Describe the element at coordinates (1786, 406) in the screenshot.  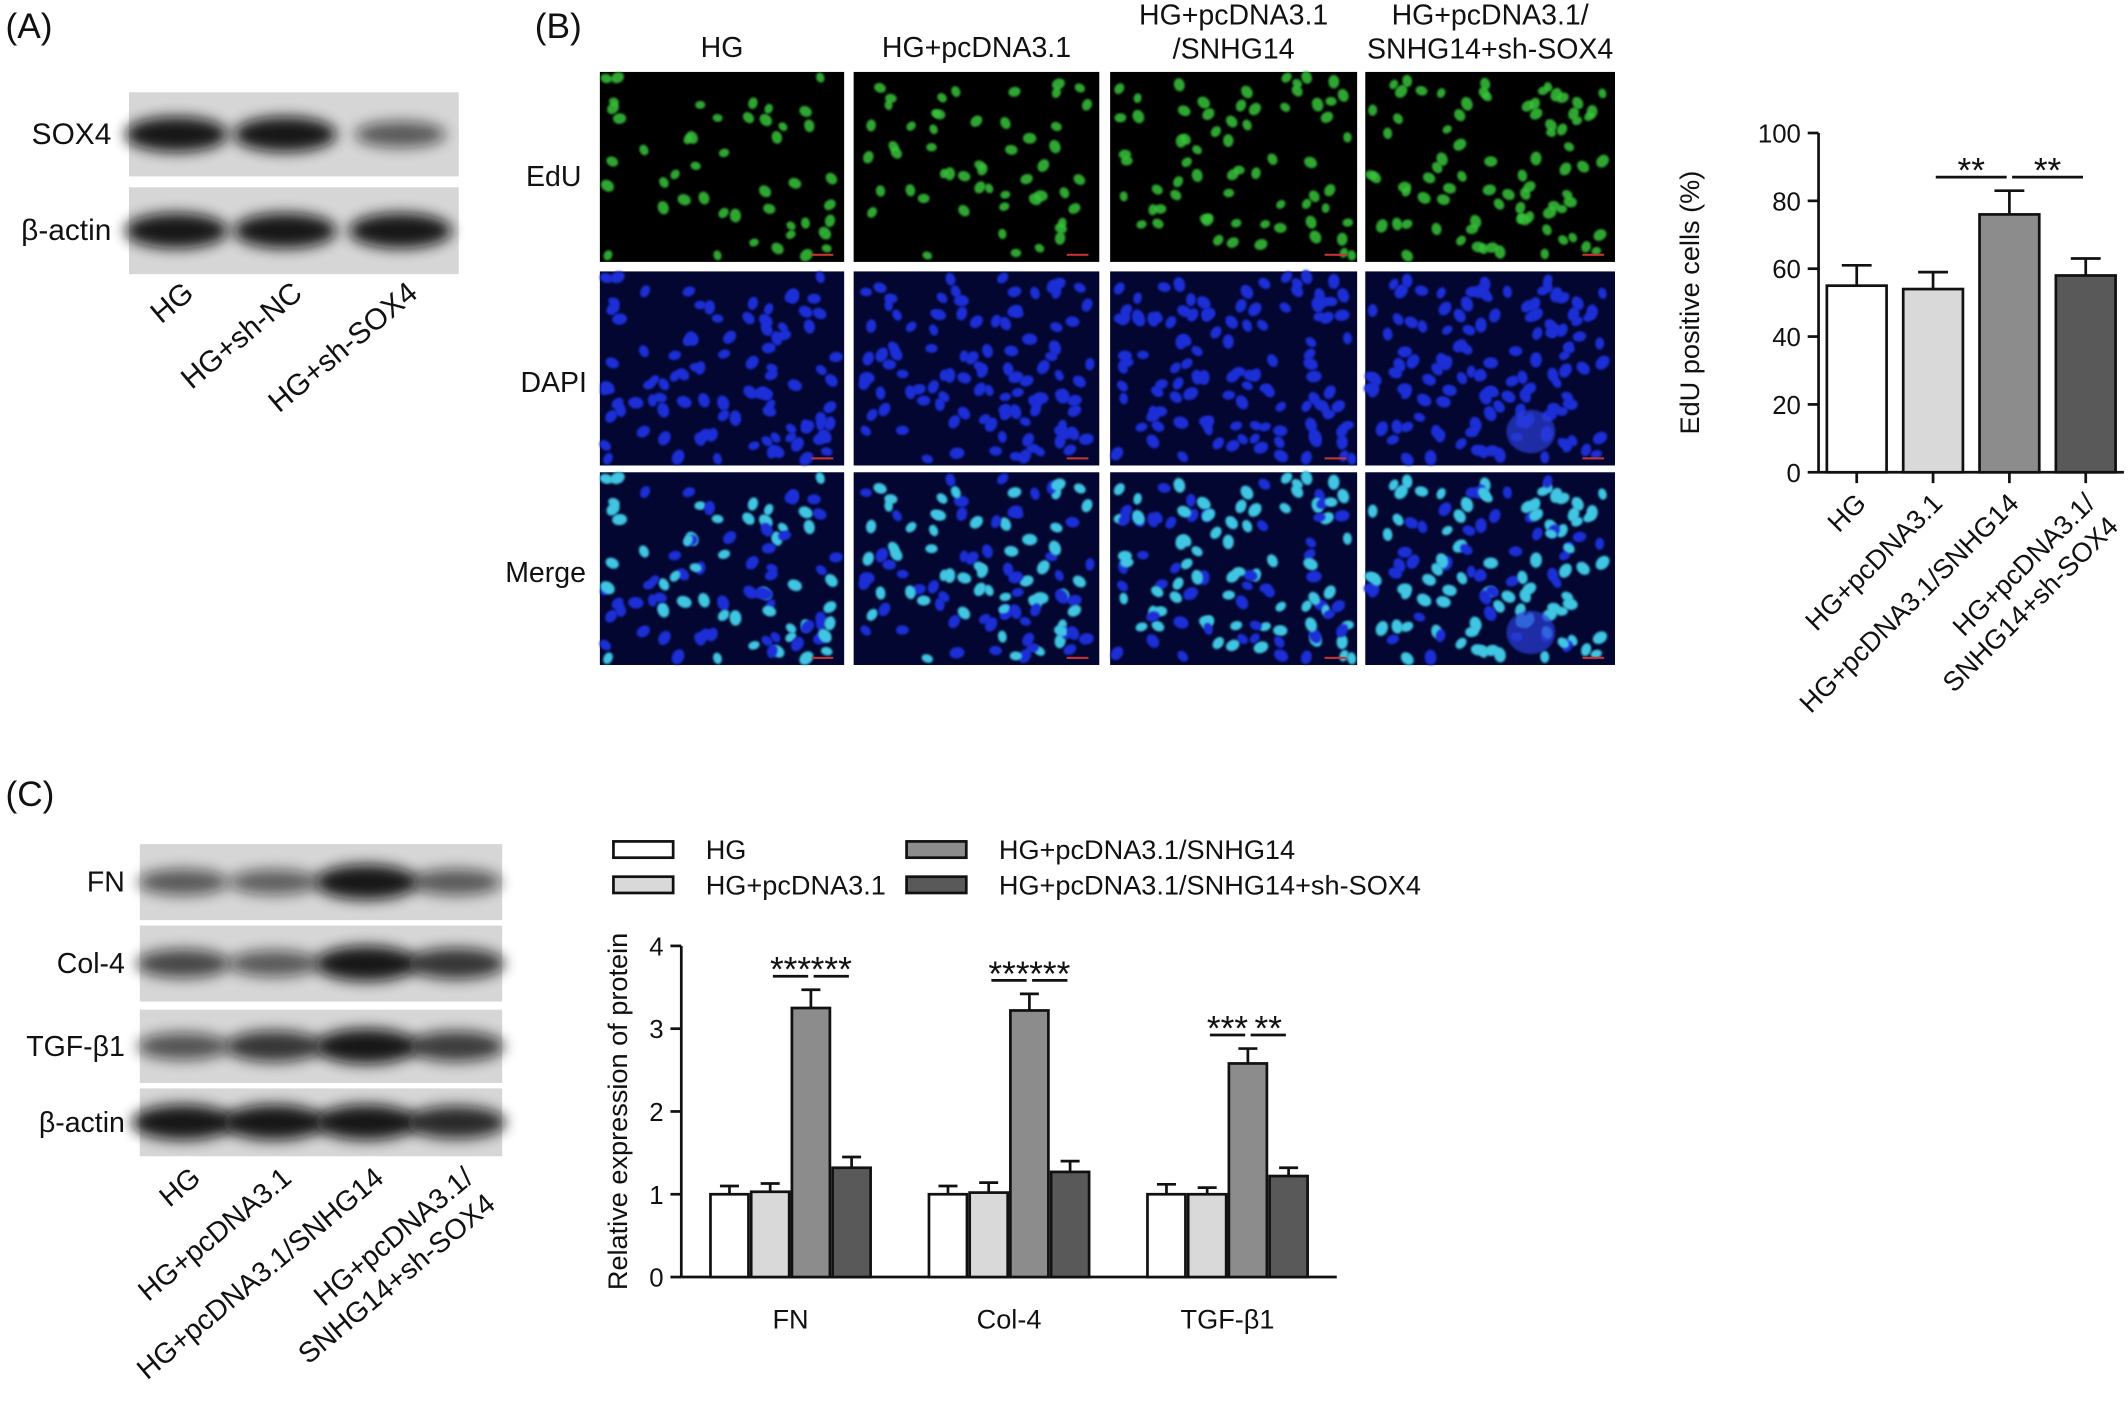
I see `y-tick-label: 20` at that location.